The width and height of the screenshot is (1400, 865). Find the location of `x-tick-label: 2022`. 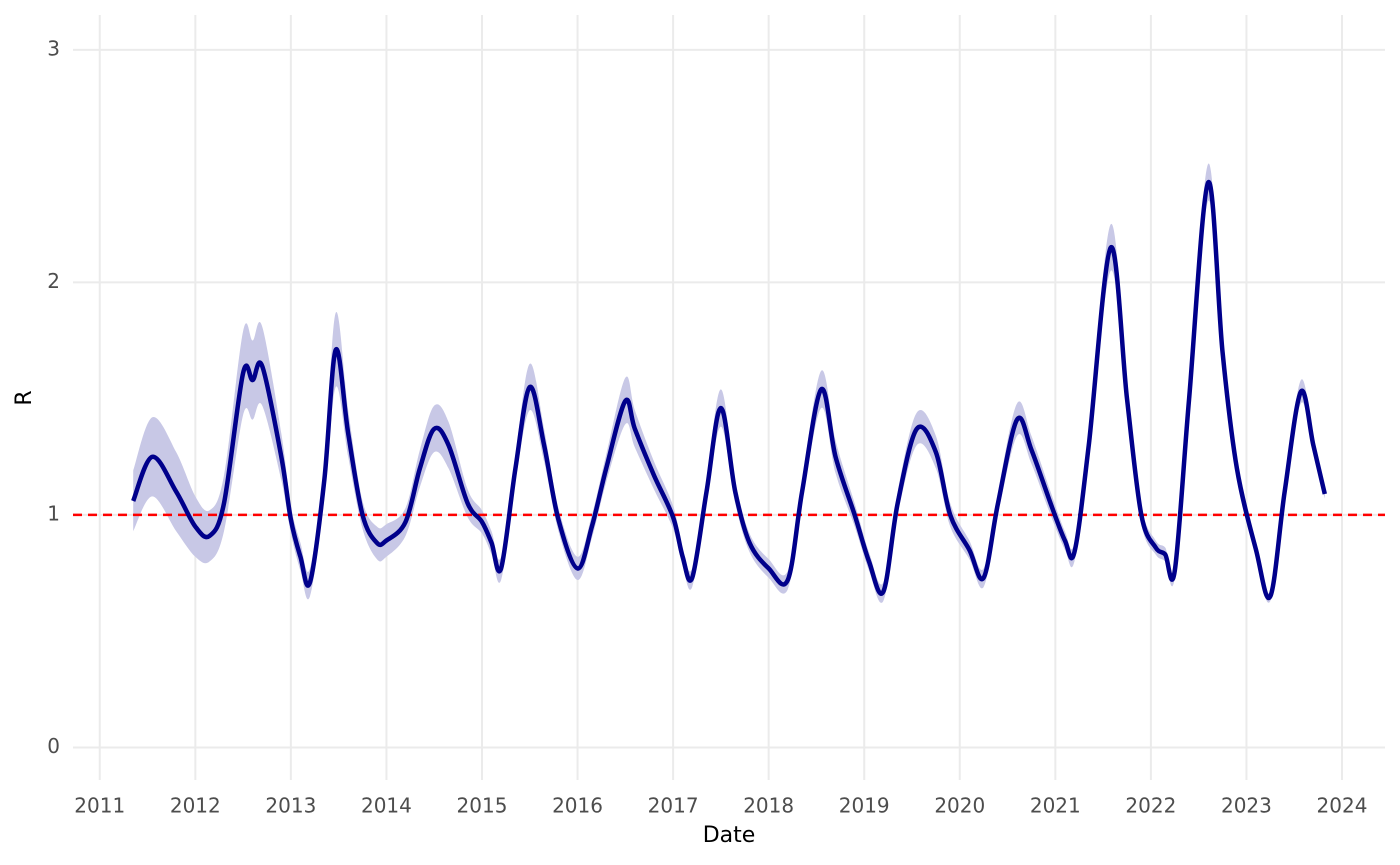

x-tick-label: 2022 is located at coordinates (1150, 806).